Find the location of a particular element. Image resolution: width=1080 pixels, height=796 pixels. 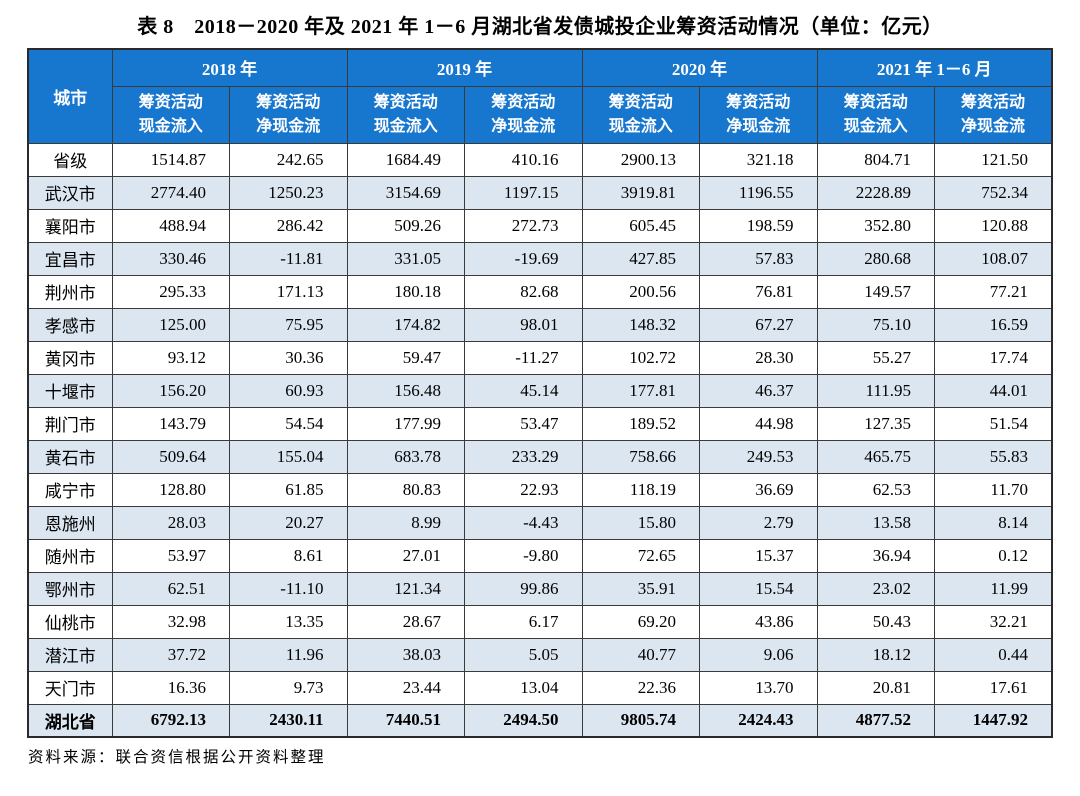

value-cell-3: 98.01 is located at coordinates (523, 324).